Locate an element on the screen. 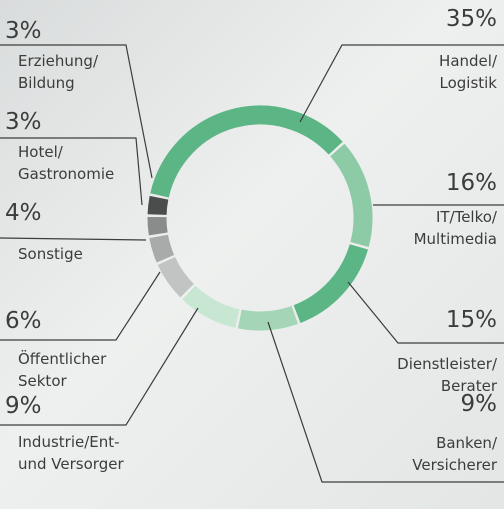 This screenshot has height=509, width=504. value-label: 15% is located at coordinates (471, 320).